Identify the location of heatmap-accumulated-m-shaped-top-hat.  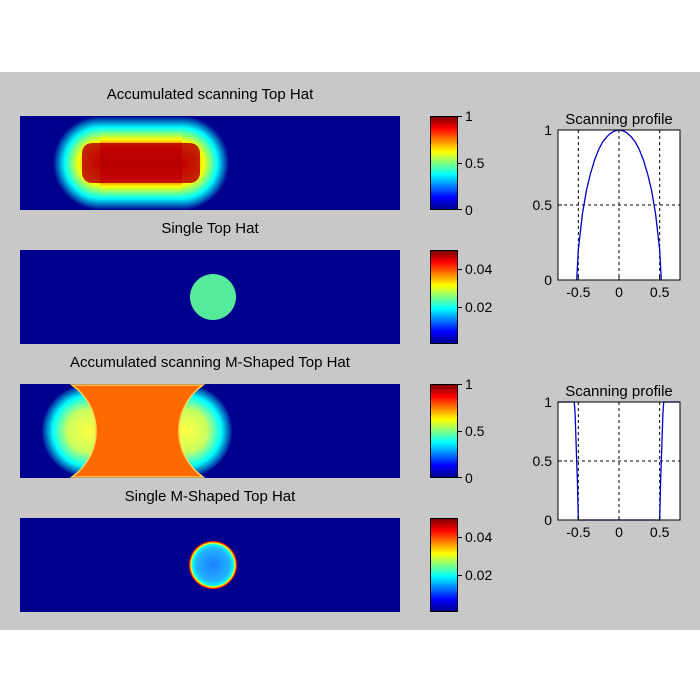
(210, 431).